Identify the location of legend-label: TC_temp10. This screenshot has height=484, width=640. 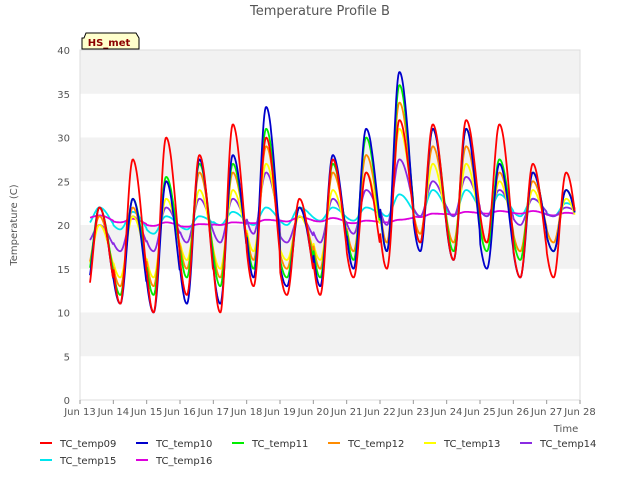
(183, 444).